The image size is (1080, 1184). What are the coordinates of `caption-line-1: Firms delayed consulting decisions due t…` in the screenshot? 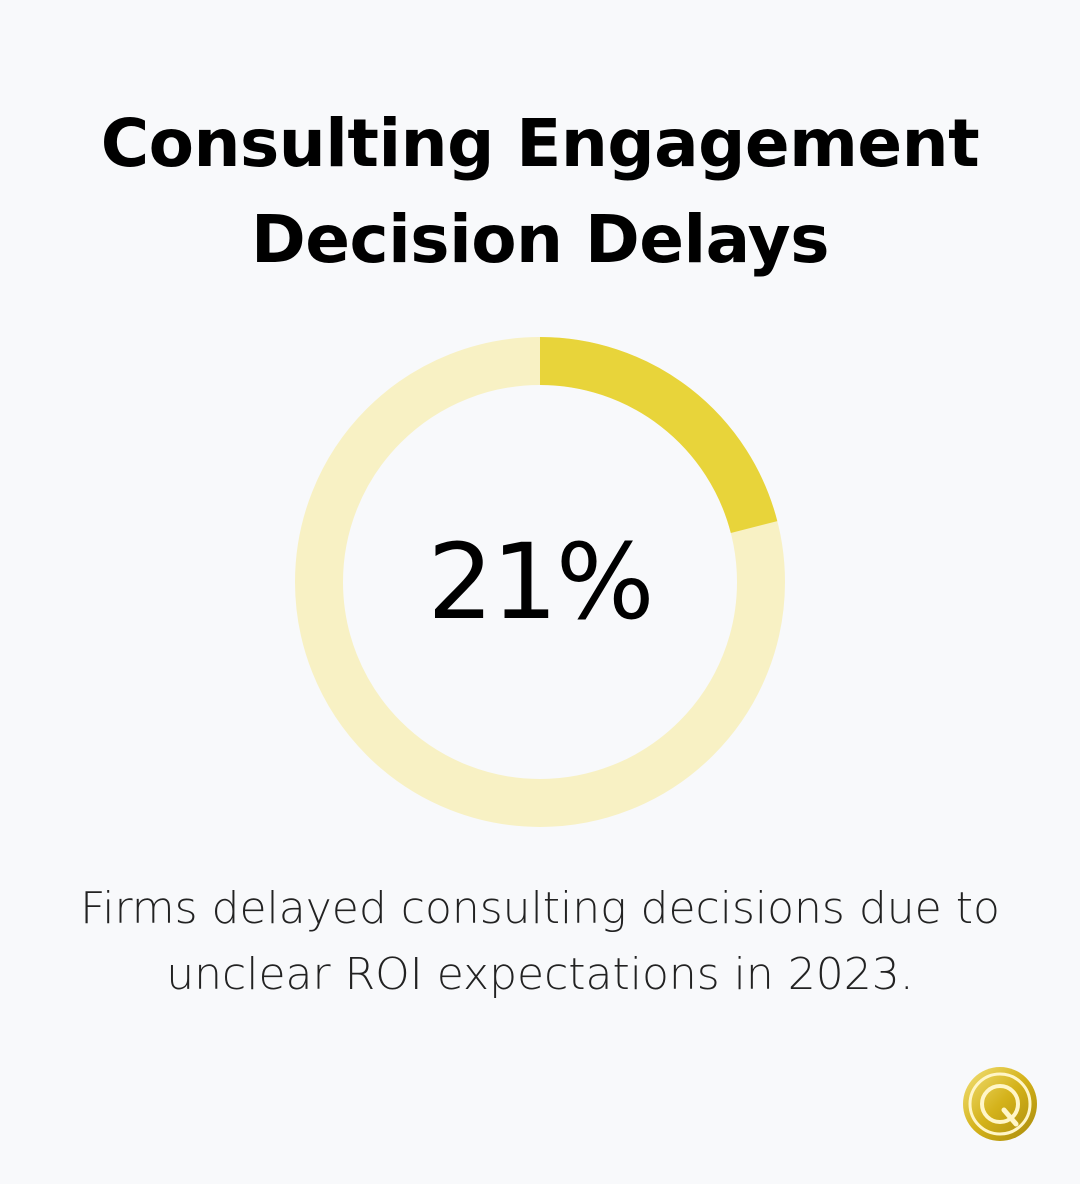 It's located at (540, 908).